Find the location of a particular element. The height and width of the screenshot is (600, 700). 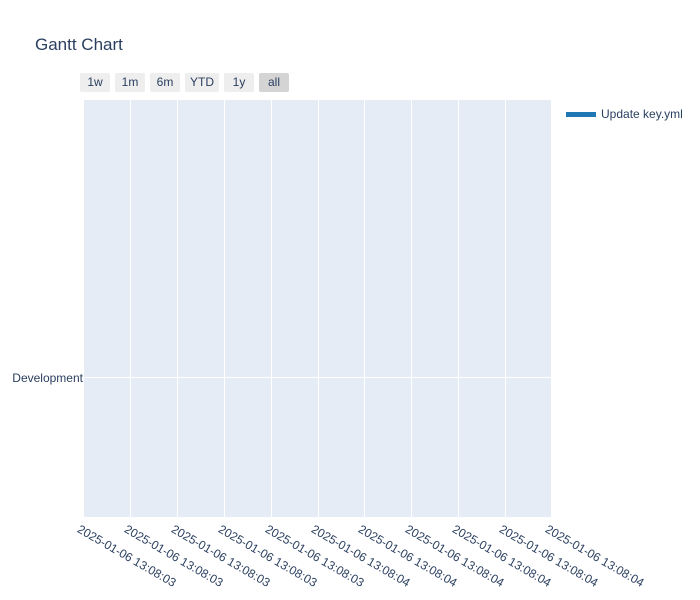

range-button-ytd: YTD is located at coordinates (202, 82).